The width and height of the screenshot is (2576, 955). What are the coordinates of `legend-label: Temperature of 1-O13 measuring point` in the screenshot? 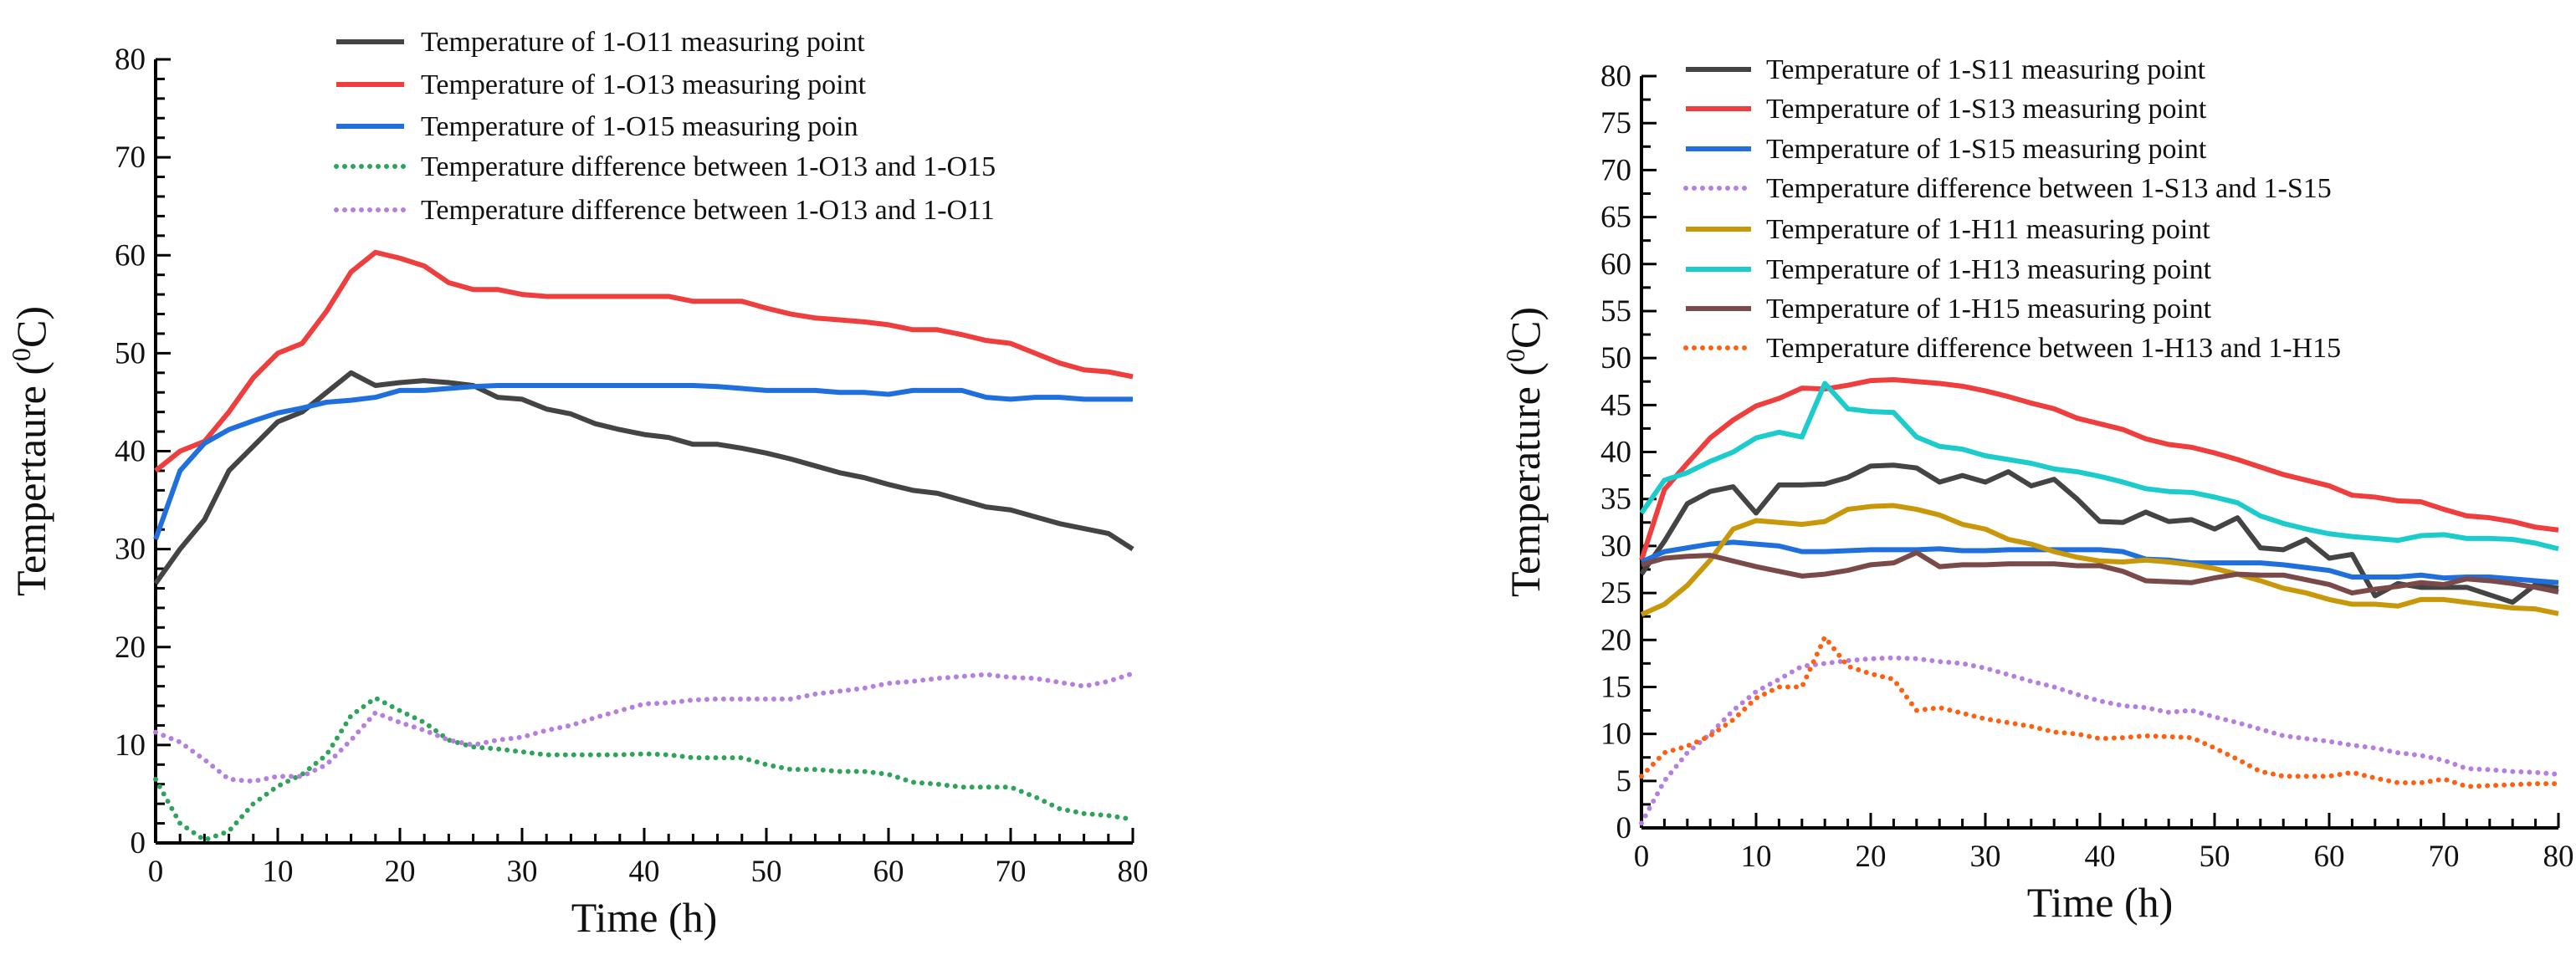 It's located at (644, 84).